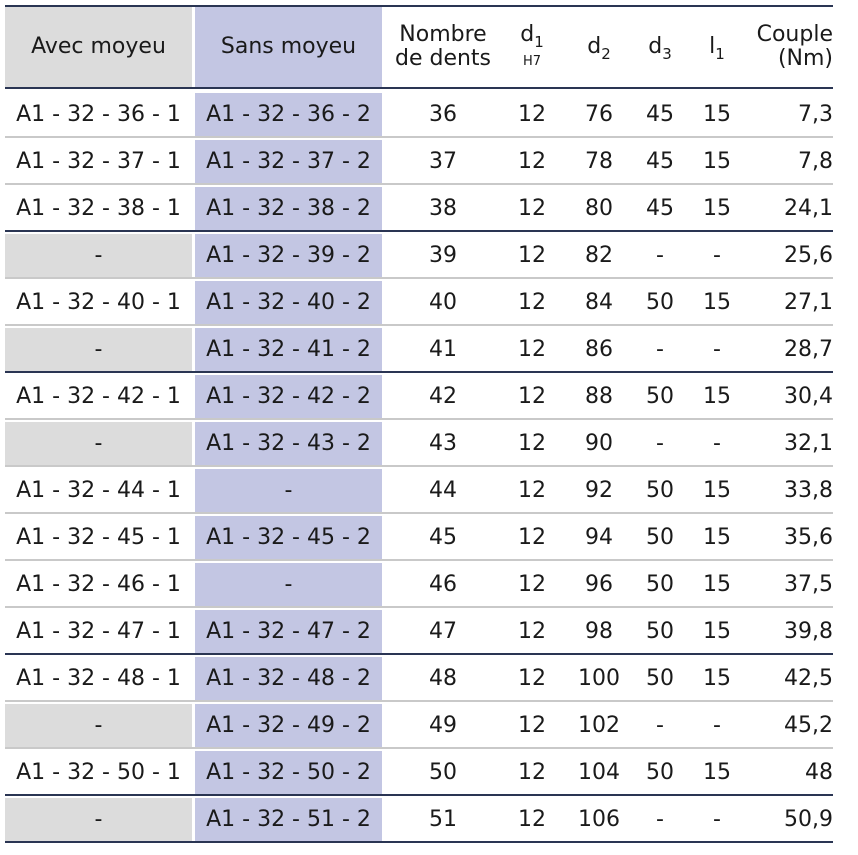 This screenshot has height=855, width=858. What do you see at coordinates (443, 208) in the screenshot?
I see `cell-nombre-dents: 38` at bounding box center [443, 208].